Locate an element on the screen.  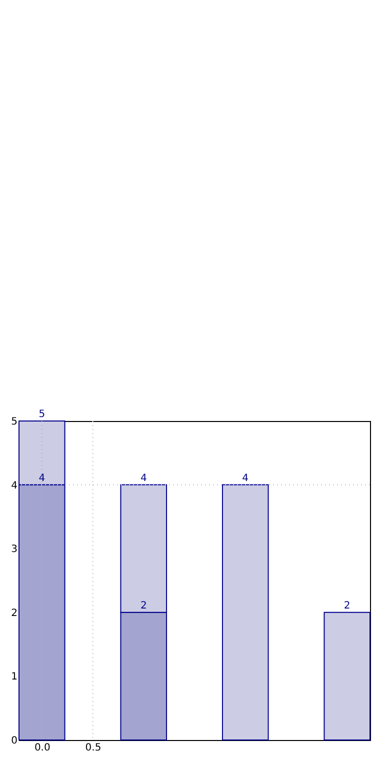
y-tick-label: 4 is located at coordinates (14, 486).